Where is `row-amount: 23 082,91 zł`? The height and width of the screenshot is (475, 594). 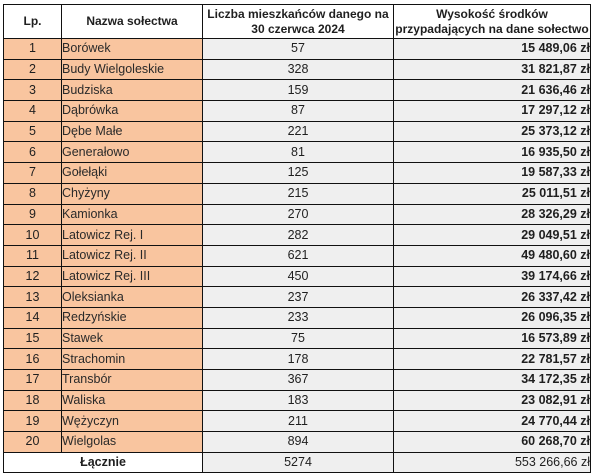
row-amount: 23 082,91 zł is located at coordinates (492, 400).